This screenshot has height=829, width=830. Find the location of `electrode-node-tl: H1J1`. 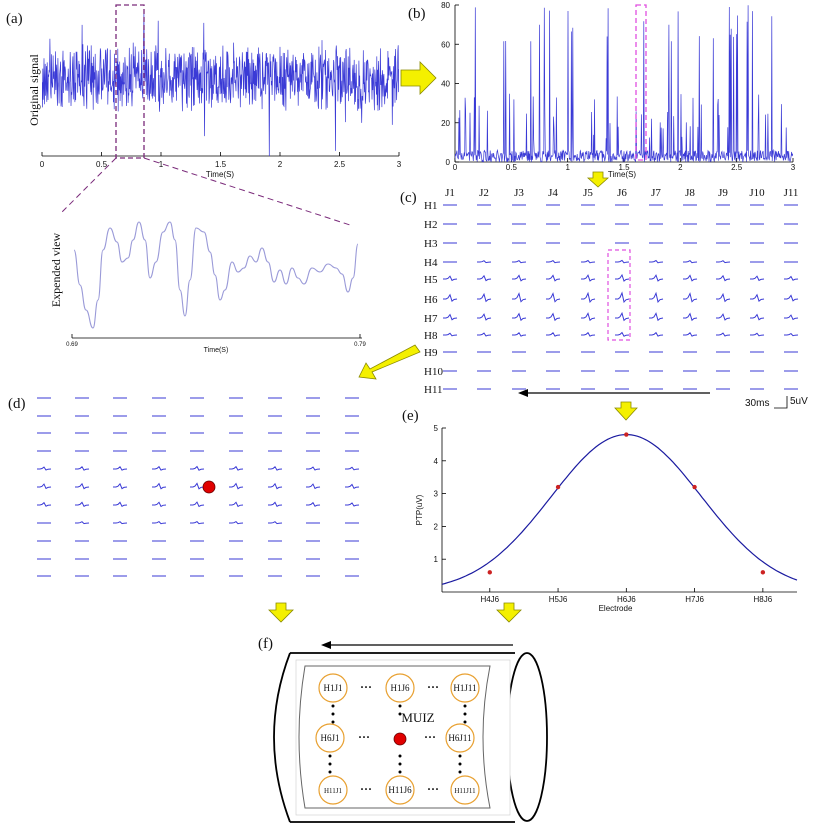

electrode-node-tl: H1J1 is located at coordinates (333, 688).